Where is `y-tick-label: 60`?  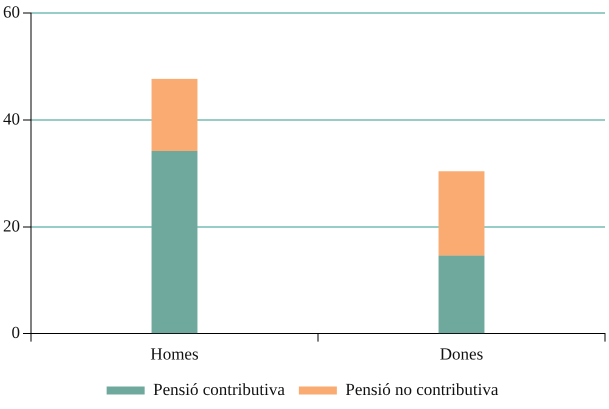 y-tick-label: 60 is located at coordinates (11, 12).